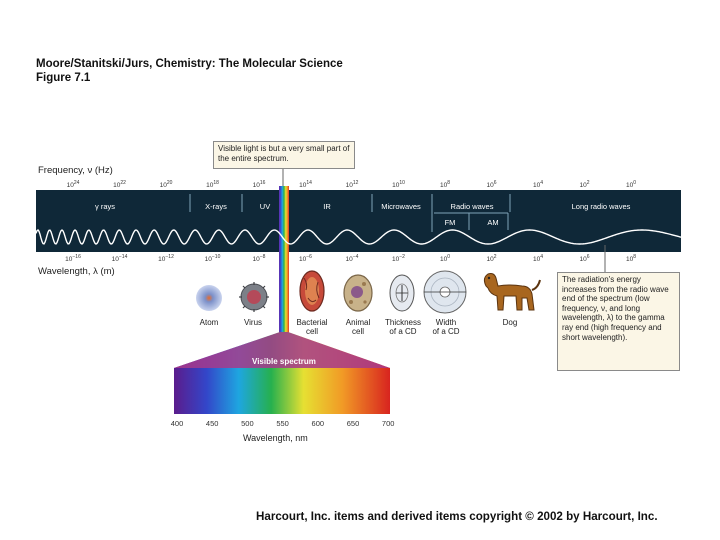  Describe the element at coordinates (403, 327) in the screenshot. I see `cd-thickness-label: Thickness of a CD` at that location.